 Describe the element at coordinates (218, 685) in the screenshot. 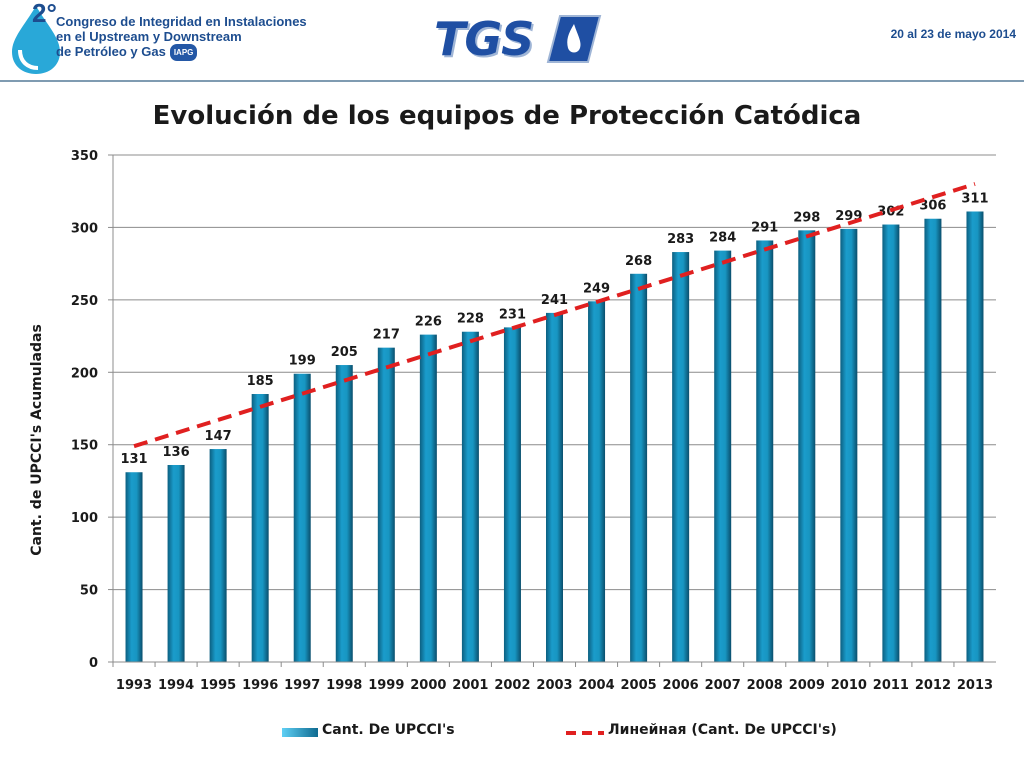

I see `x-tick-label: 1995` at that location.